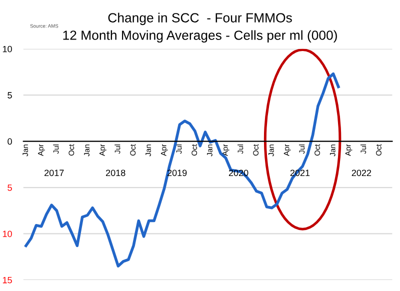 This screenshot has width=400, height=291. Describe the element at coordinates (10, 141) in the screenshot. I see `y-tick-label: 0` at that location.